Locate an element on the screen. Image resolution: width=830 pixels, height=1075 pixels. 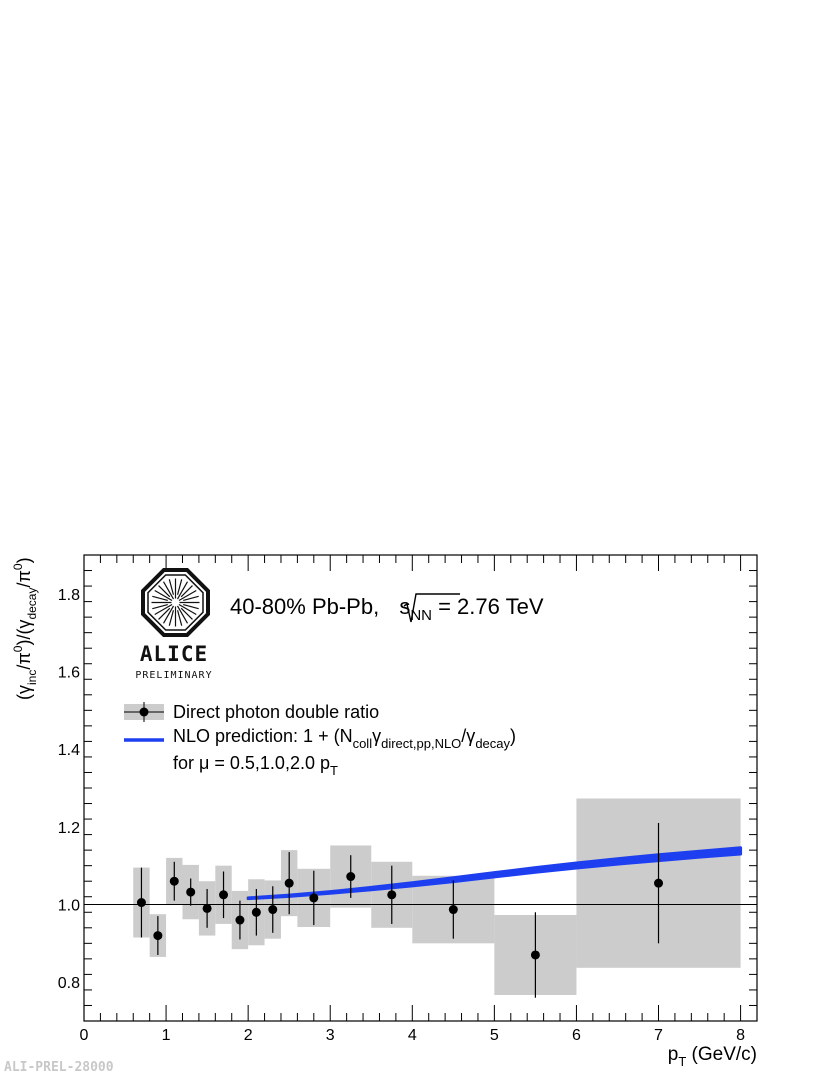
alice-logo-word: ALICE is located at coordinates (174, 654).